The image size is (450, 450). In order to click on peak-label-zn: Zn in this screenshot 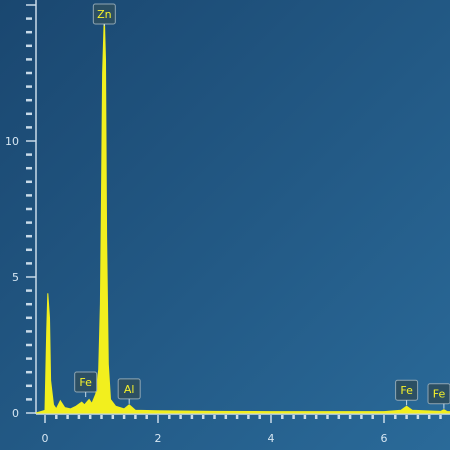, I will do `click(104, 14)`.